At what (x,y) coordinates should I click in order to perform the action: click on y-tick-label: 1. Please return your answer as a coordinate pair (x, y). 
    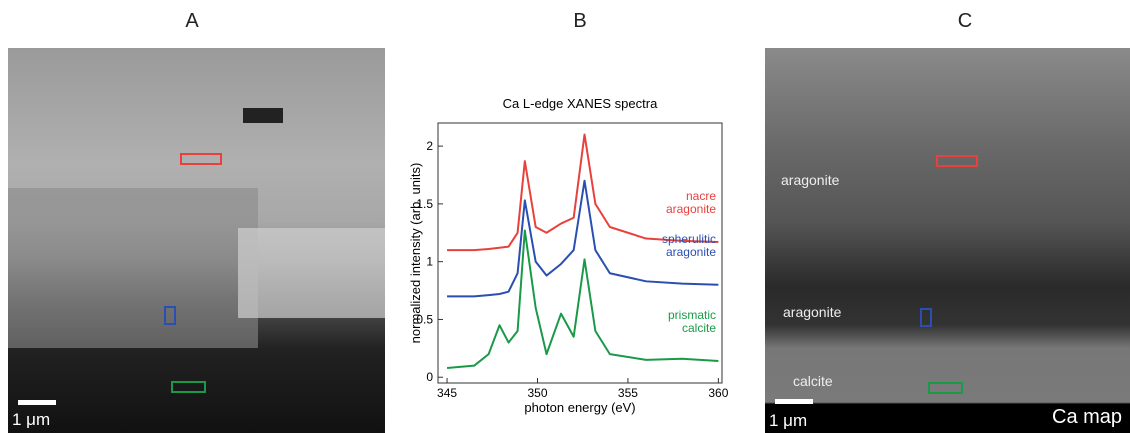
    Looking at the image, I should click on (429, 262).